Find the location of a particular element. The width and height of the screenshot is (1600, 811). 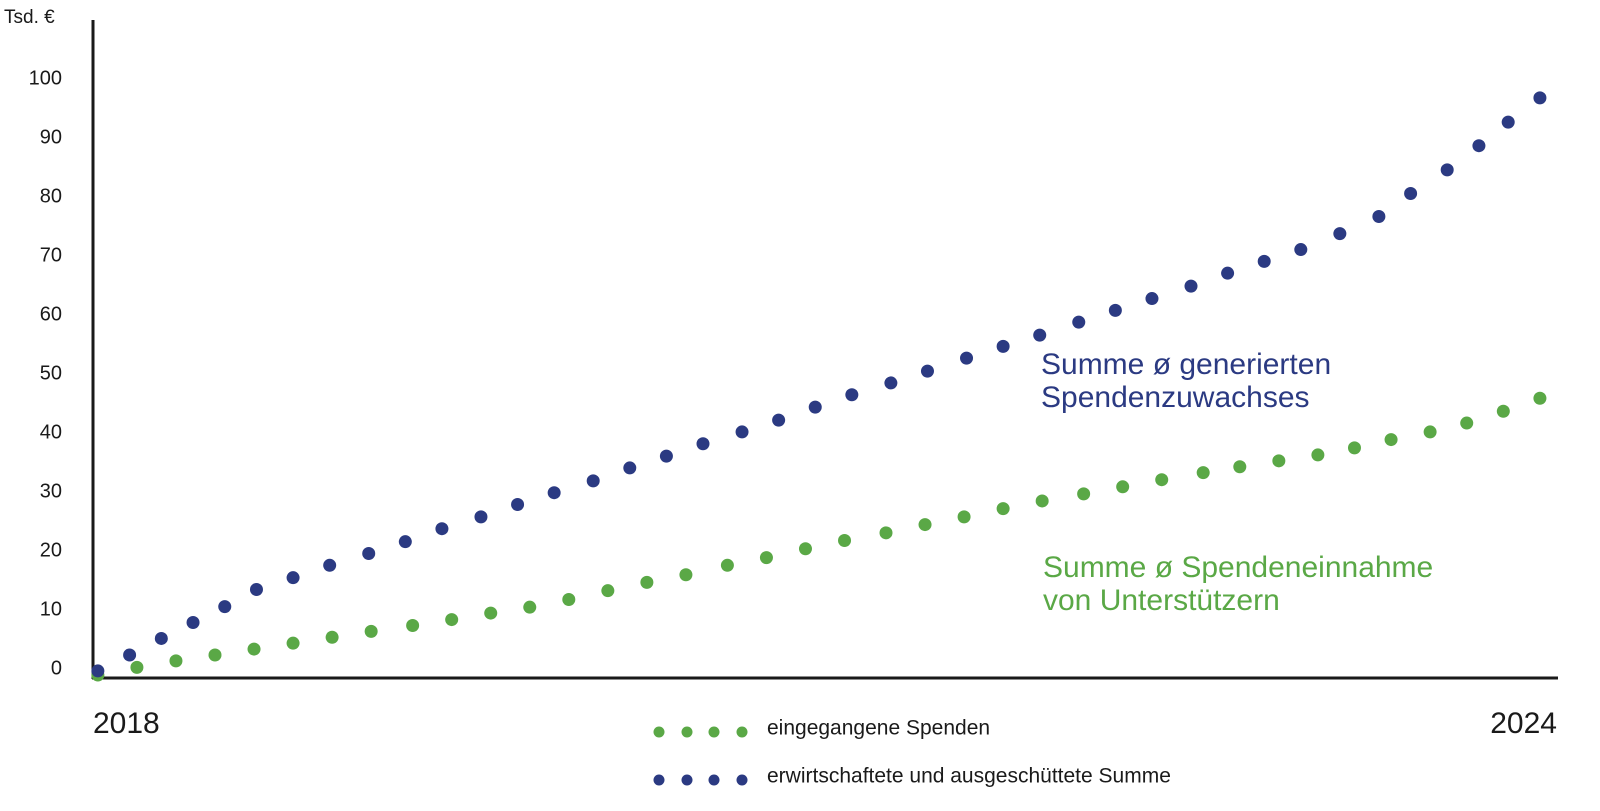

legend-label: eingegangene Spenden is located at coordinates (878, 728).